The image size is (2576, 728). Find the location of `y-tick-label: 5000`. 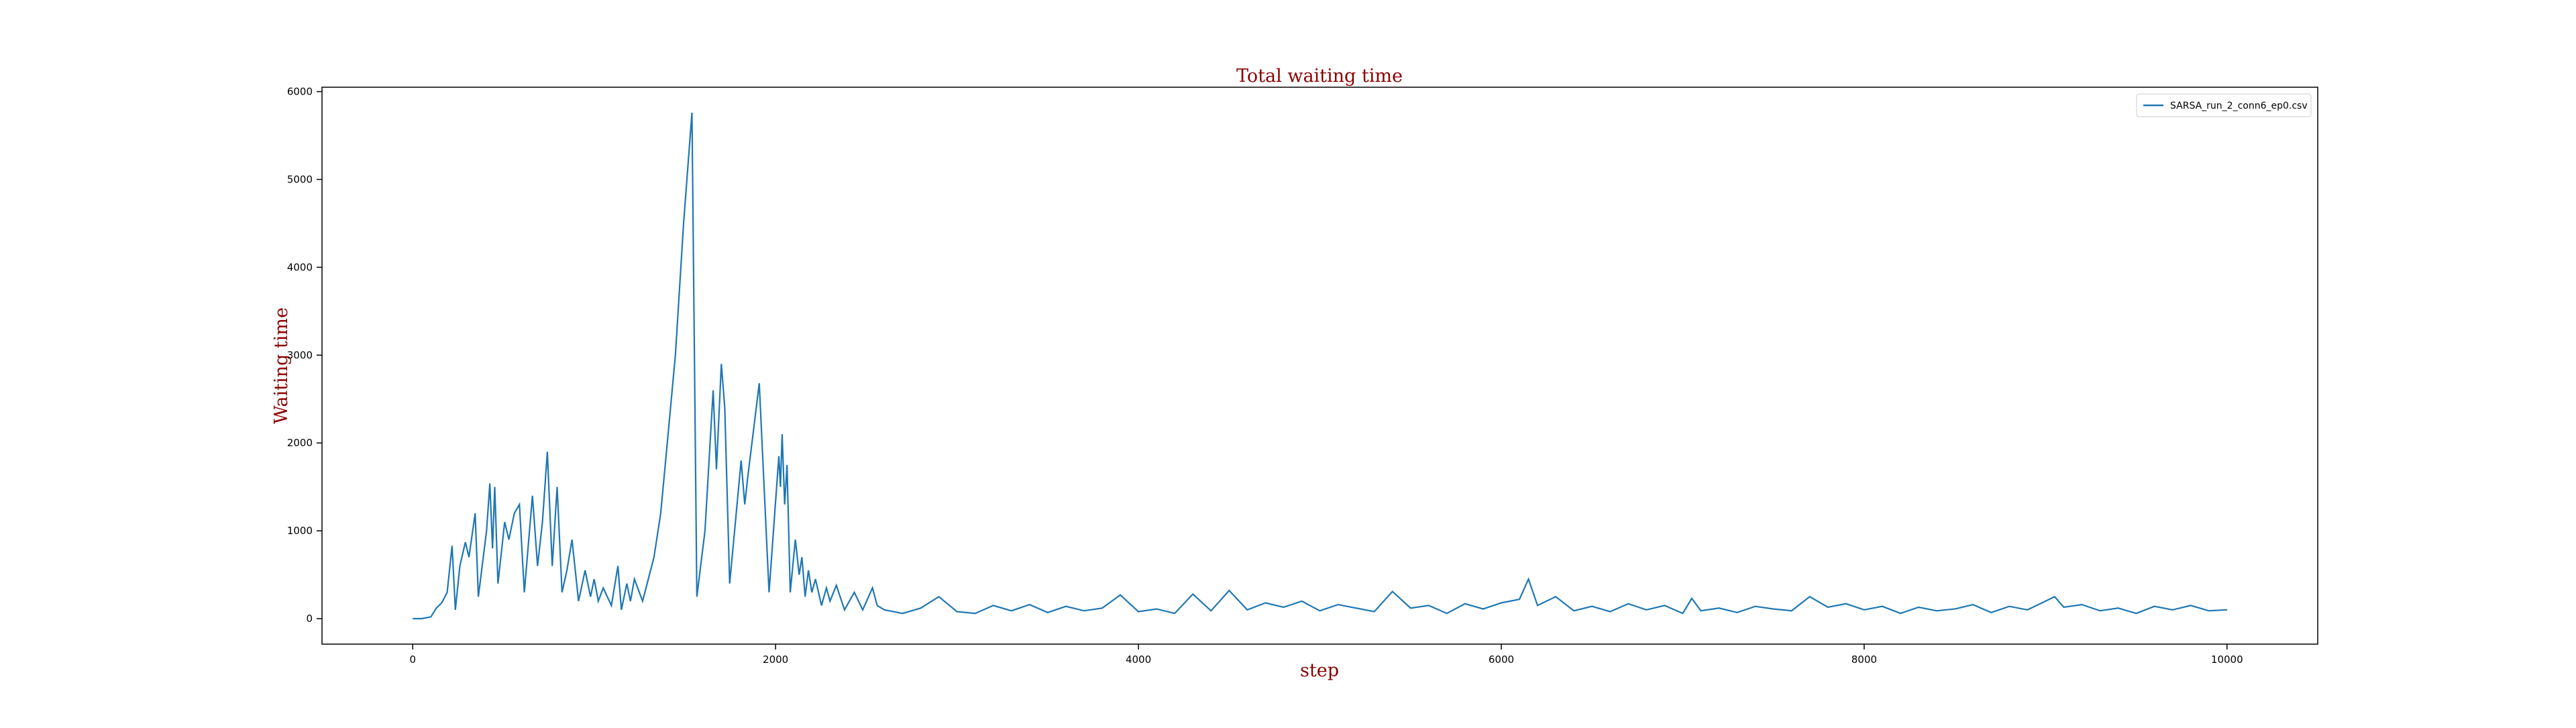

y-tick-label: 5000 is located at coordinates (300, 179).